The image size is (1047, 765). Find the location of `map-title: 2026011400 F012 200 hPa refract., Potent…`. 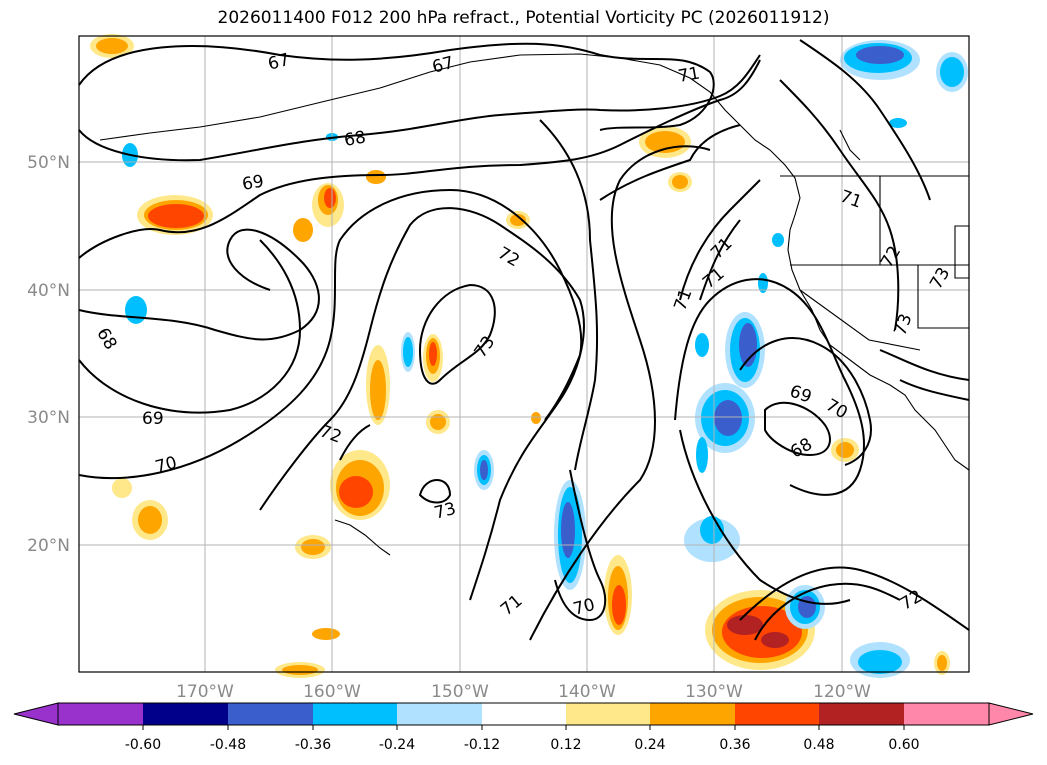

map-title: 2026011400 F012 200 hPa refract., Potent… is located at coordinates (523, 18).